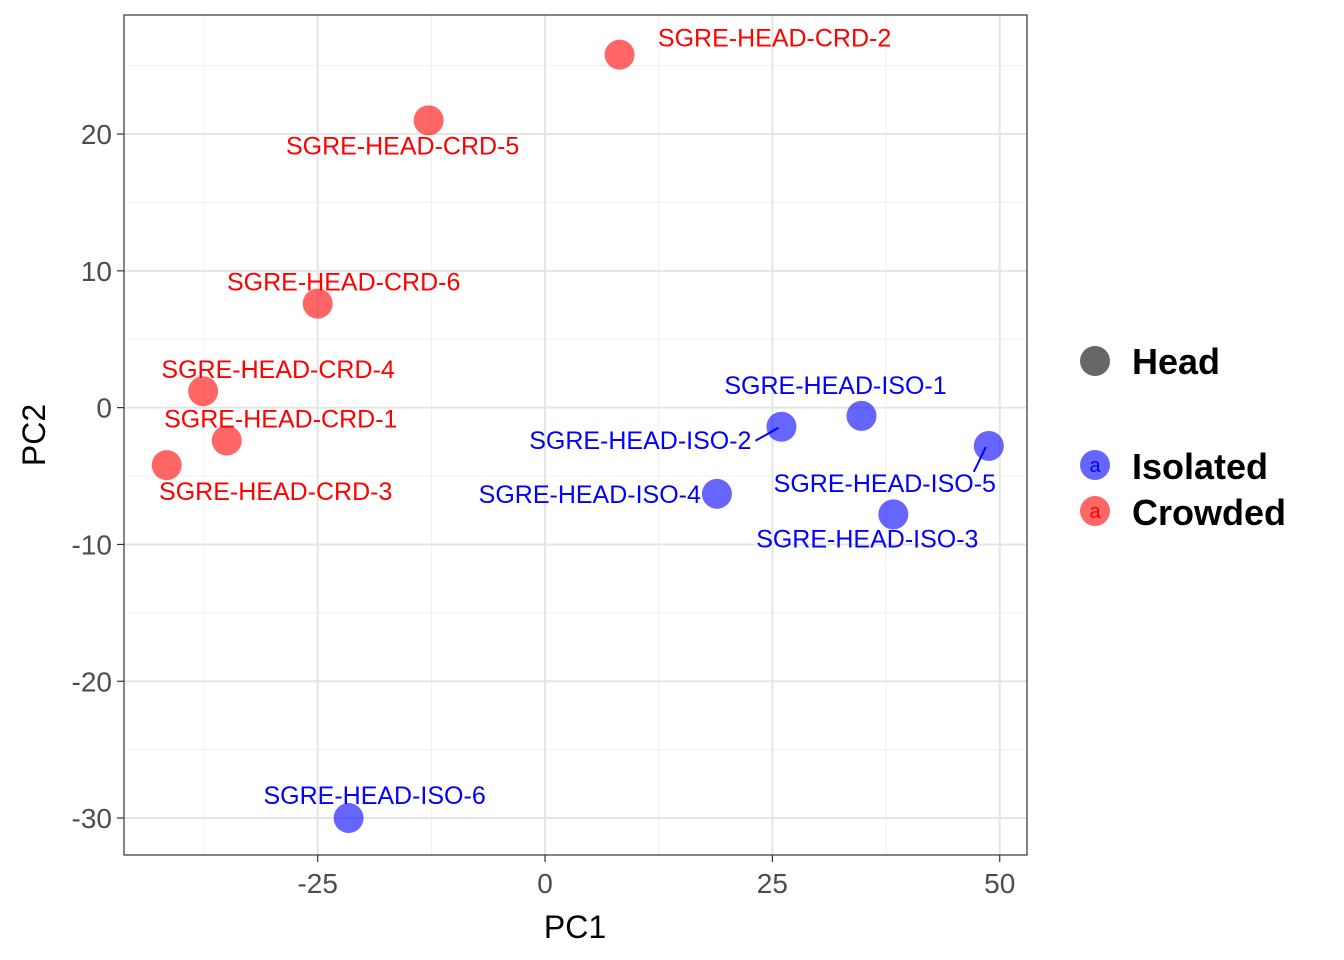  I want to click on data-point-label: SGRE-HEAD-ISO-4, so click(590, 495).